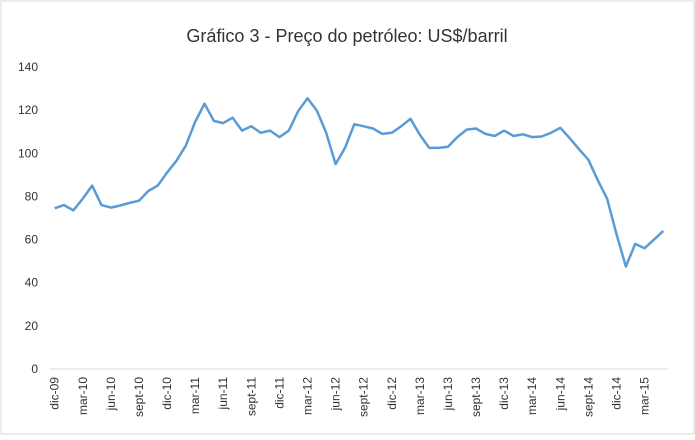 The width and height of the screenshot is (695, 440). What do you see at coordinates (532, 396) in the screenshot?
I see `x-tick-label: mar-14` at bounding box center [532, 396].